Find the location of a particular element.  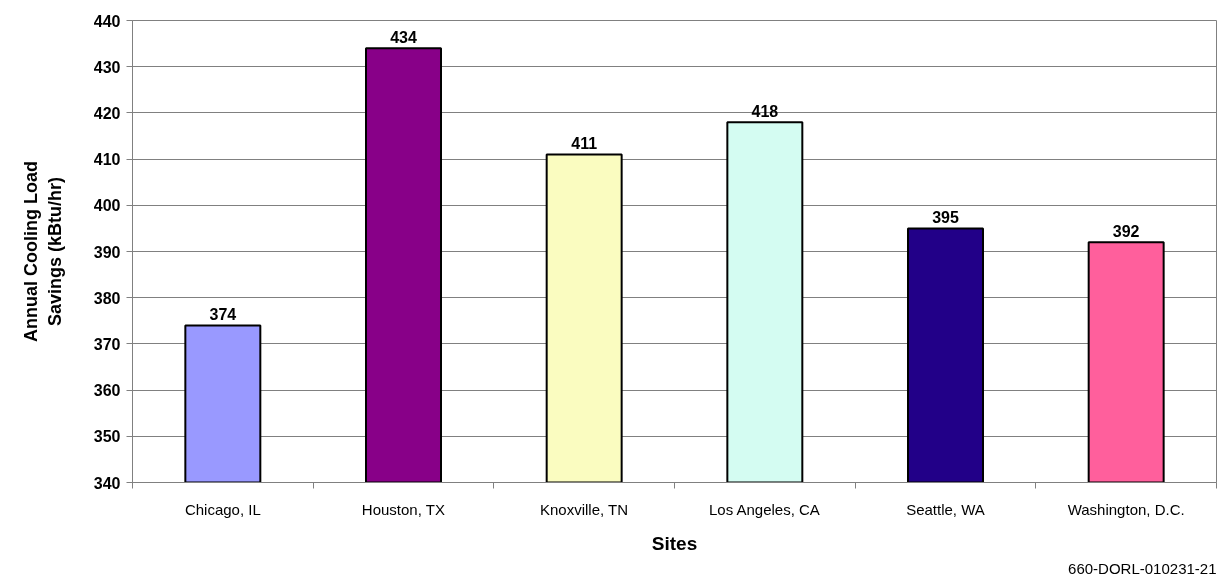

text: 660-DORL-010231-21 is located at coordinates (1142, 568).